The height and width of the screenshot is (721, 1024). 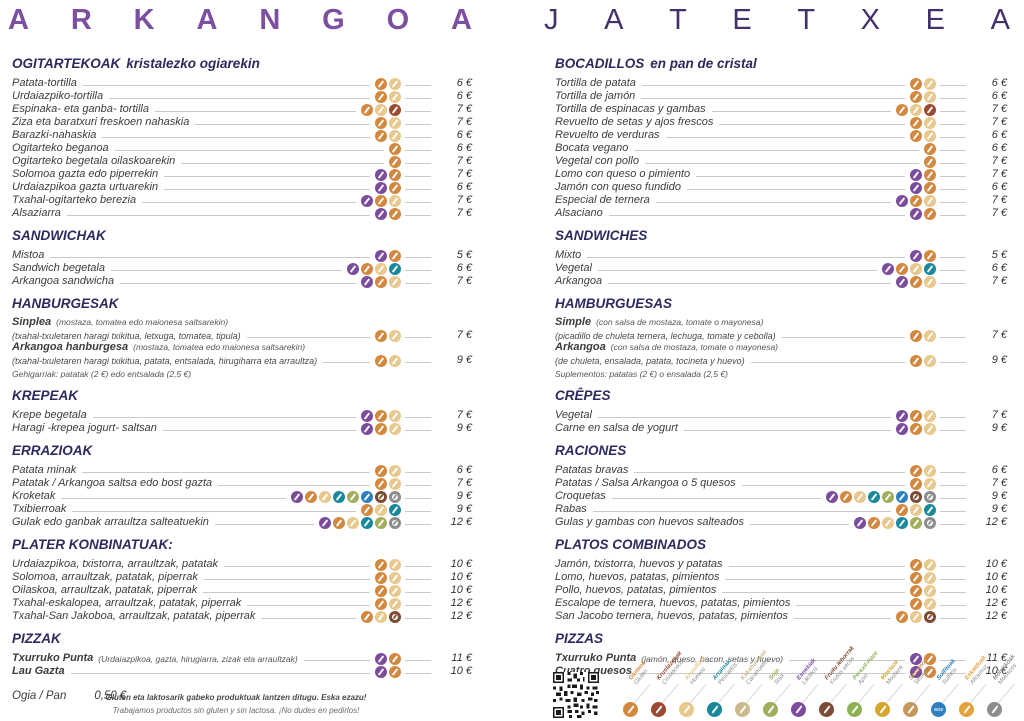 I want to click on allergen-cacahuetes-icon, so click(x=742, y=709).